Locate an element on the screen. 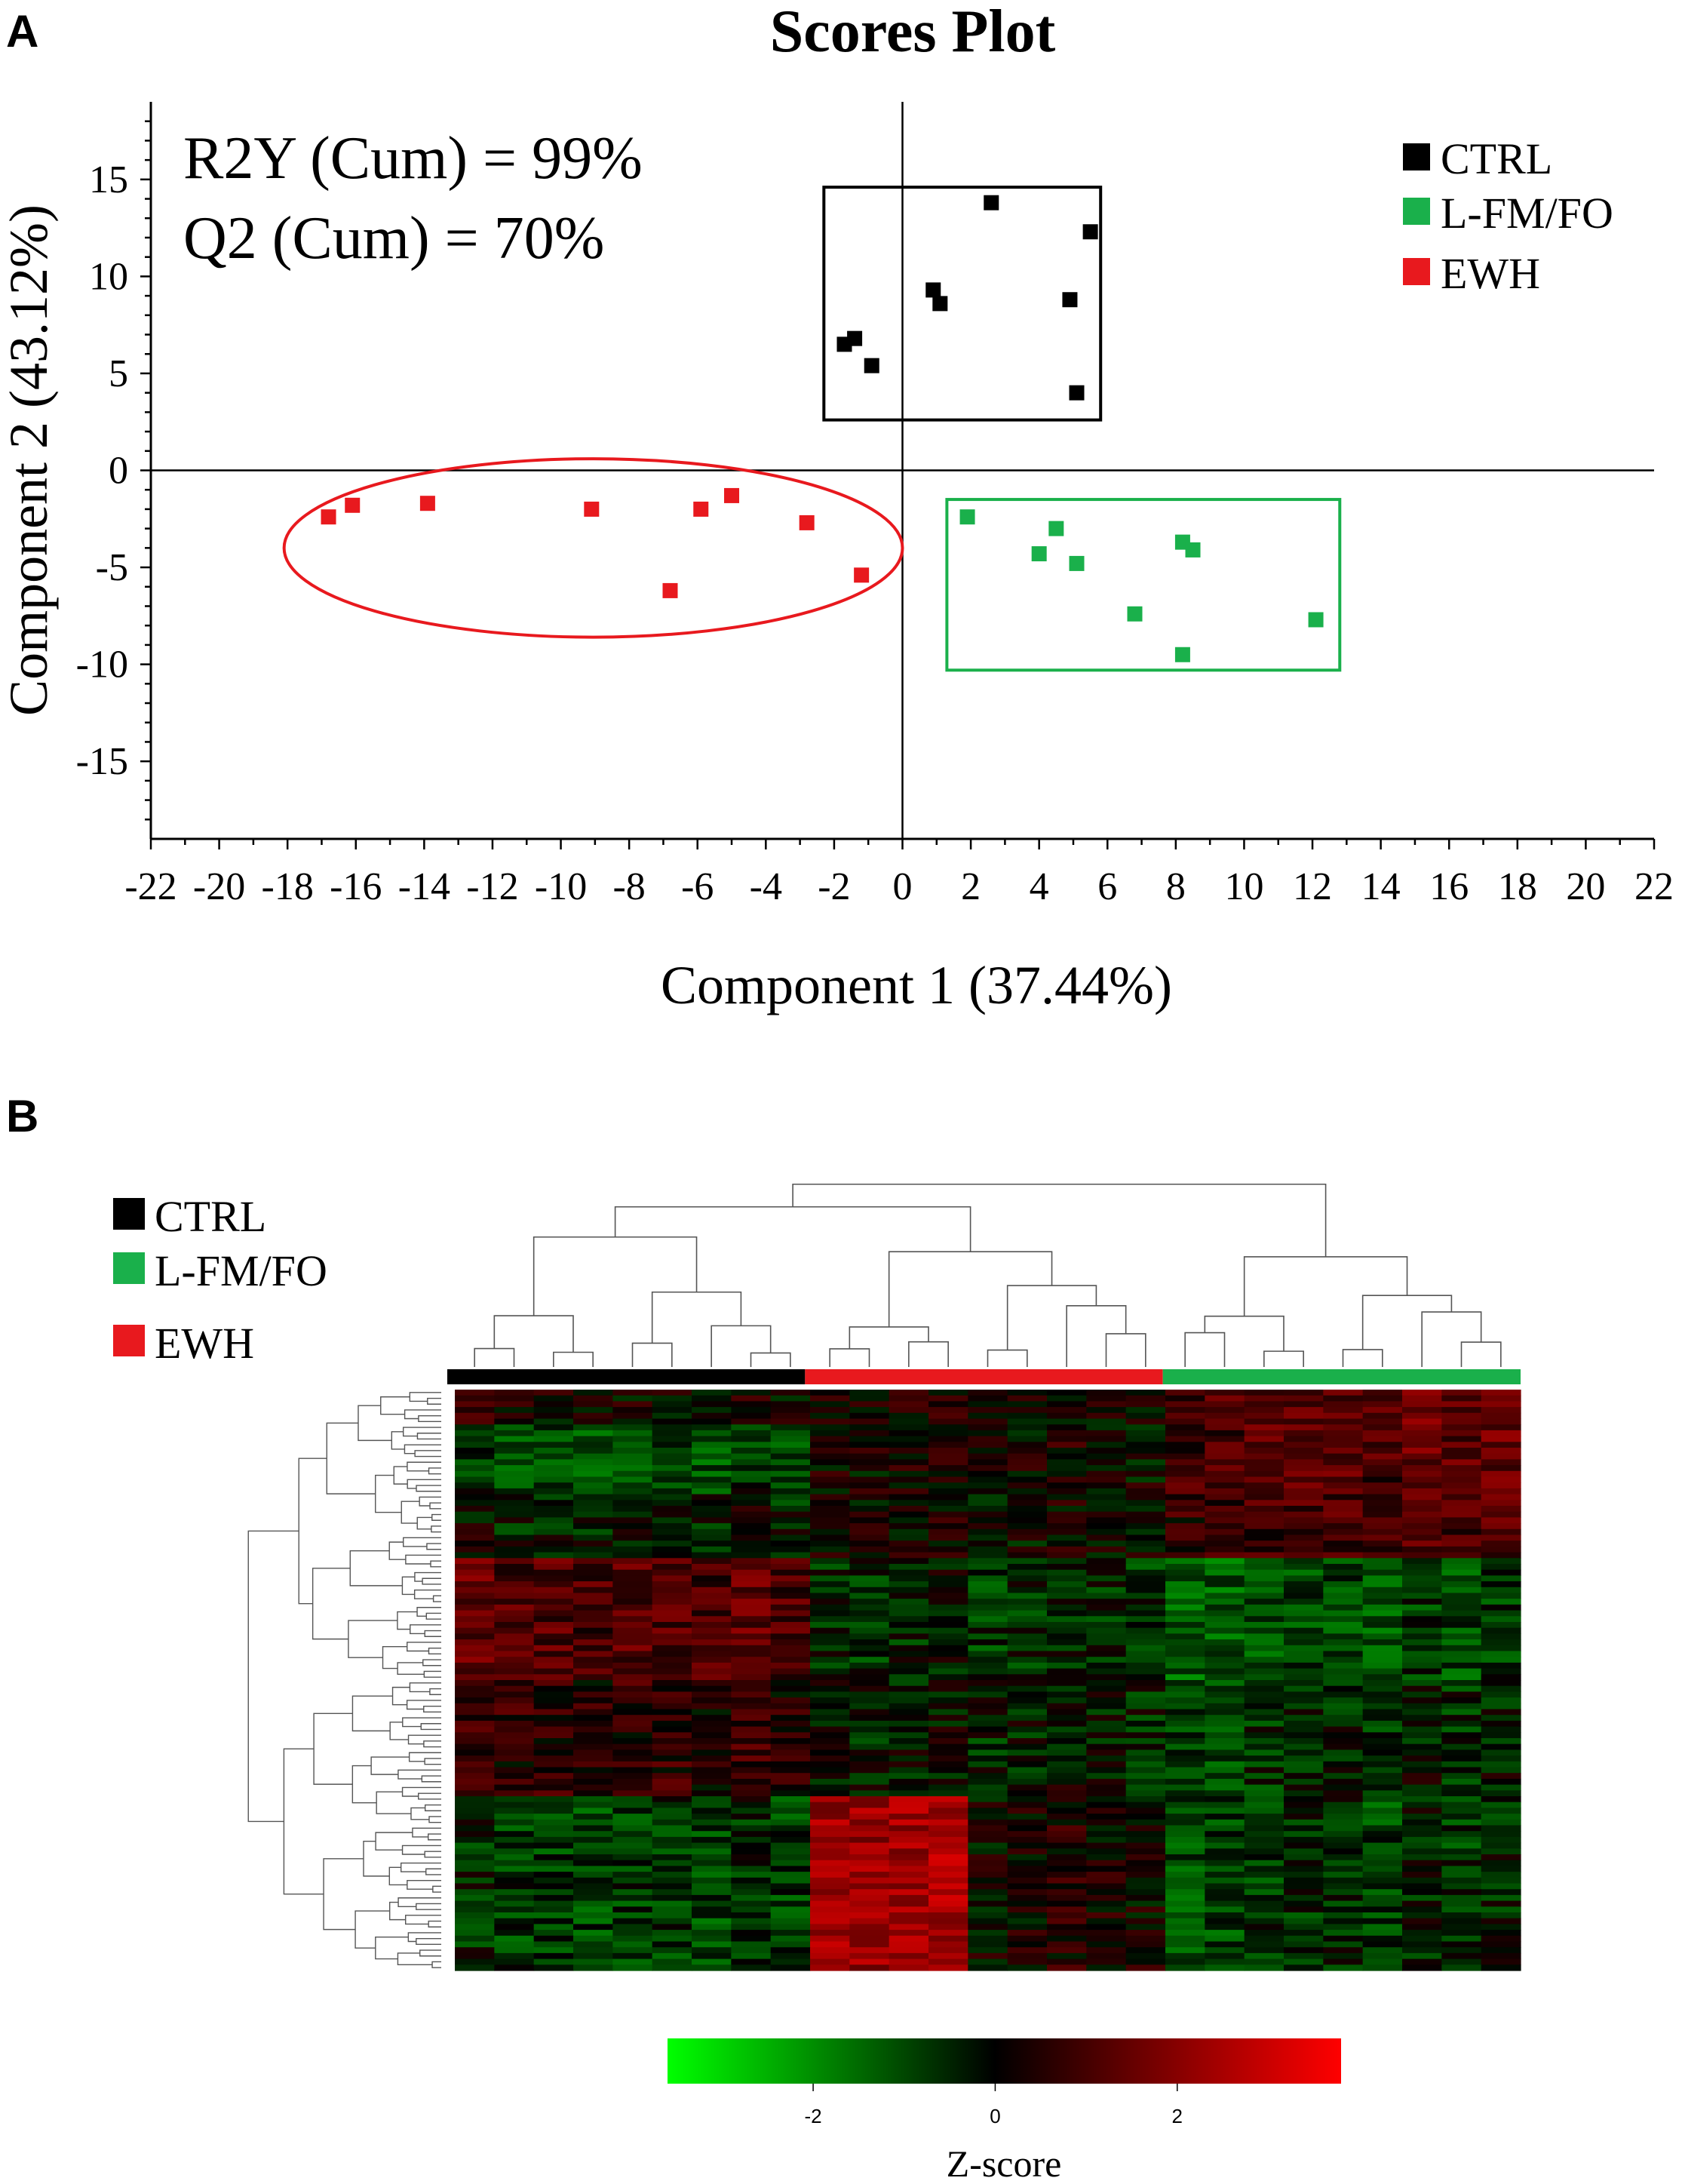 This screenshot has height=2184, width=1682. data-point is located at coordinates (1090, 232).